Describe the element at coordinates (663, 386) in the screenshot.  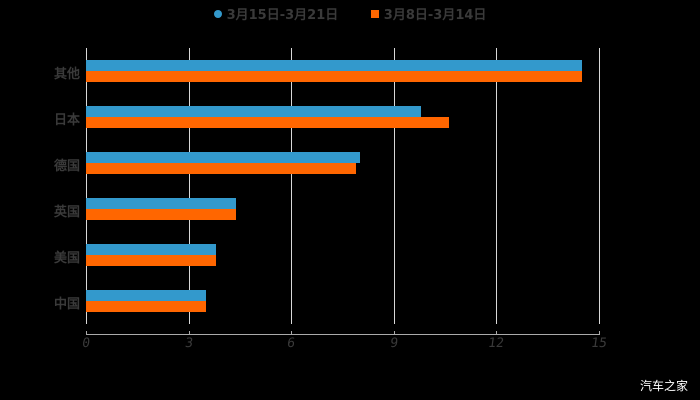
I see `watermark: 汽车之家` at that location.